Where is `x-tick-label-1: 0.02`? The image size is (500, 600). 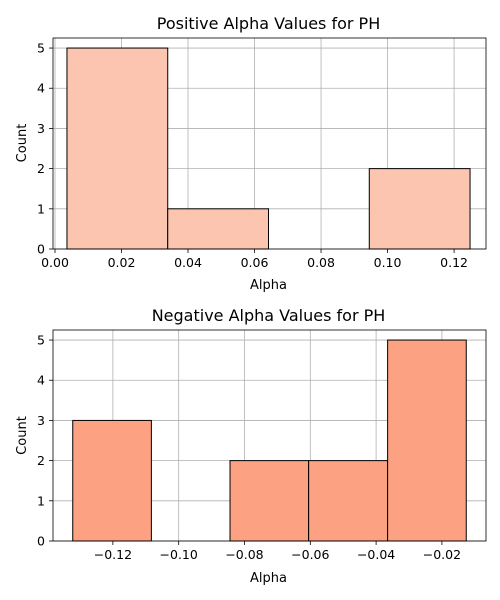
x-tick-label-1: 0.02 is located at coordinates (122, 262).